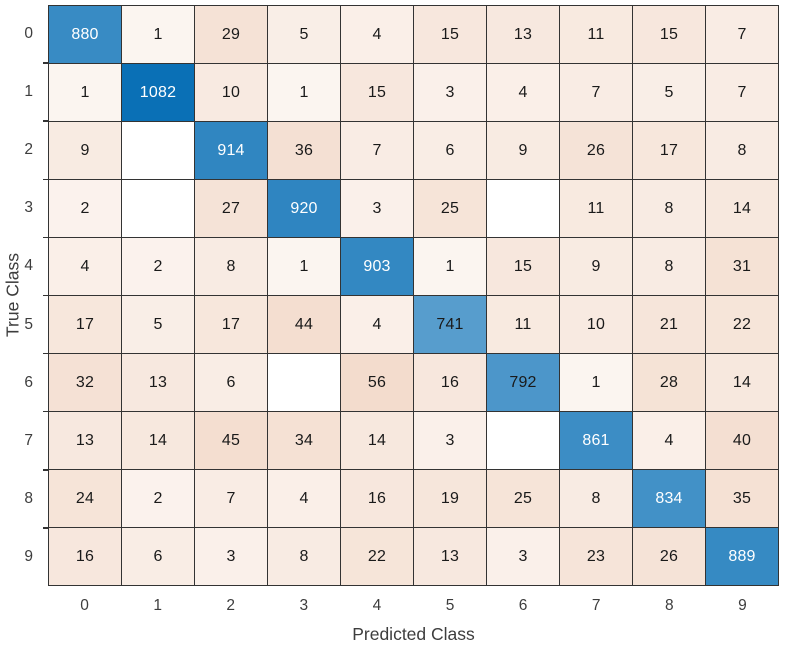 This screenshot has width=785, height=654. Describe the element at coordinates (84, 605) in the screenshot. I see `x-tick-label: 0` at that location.